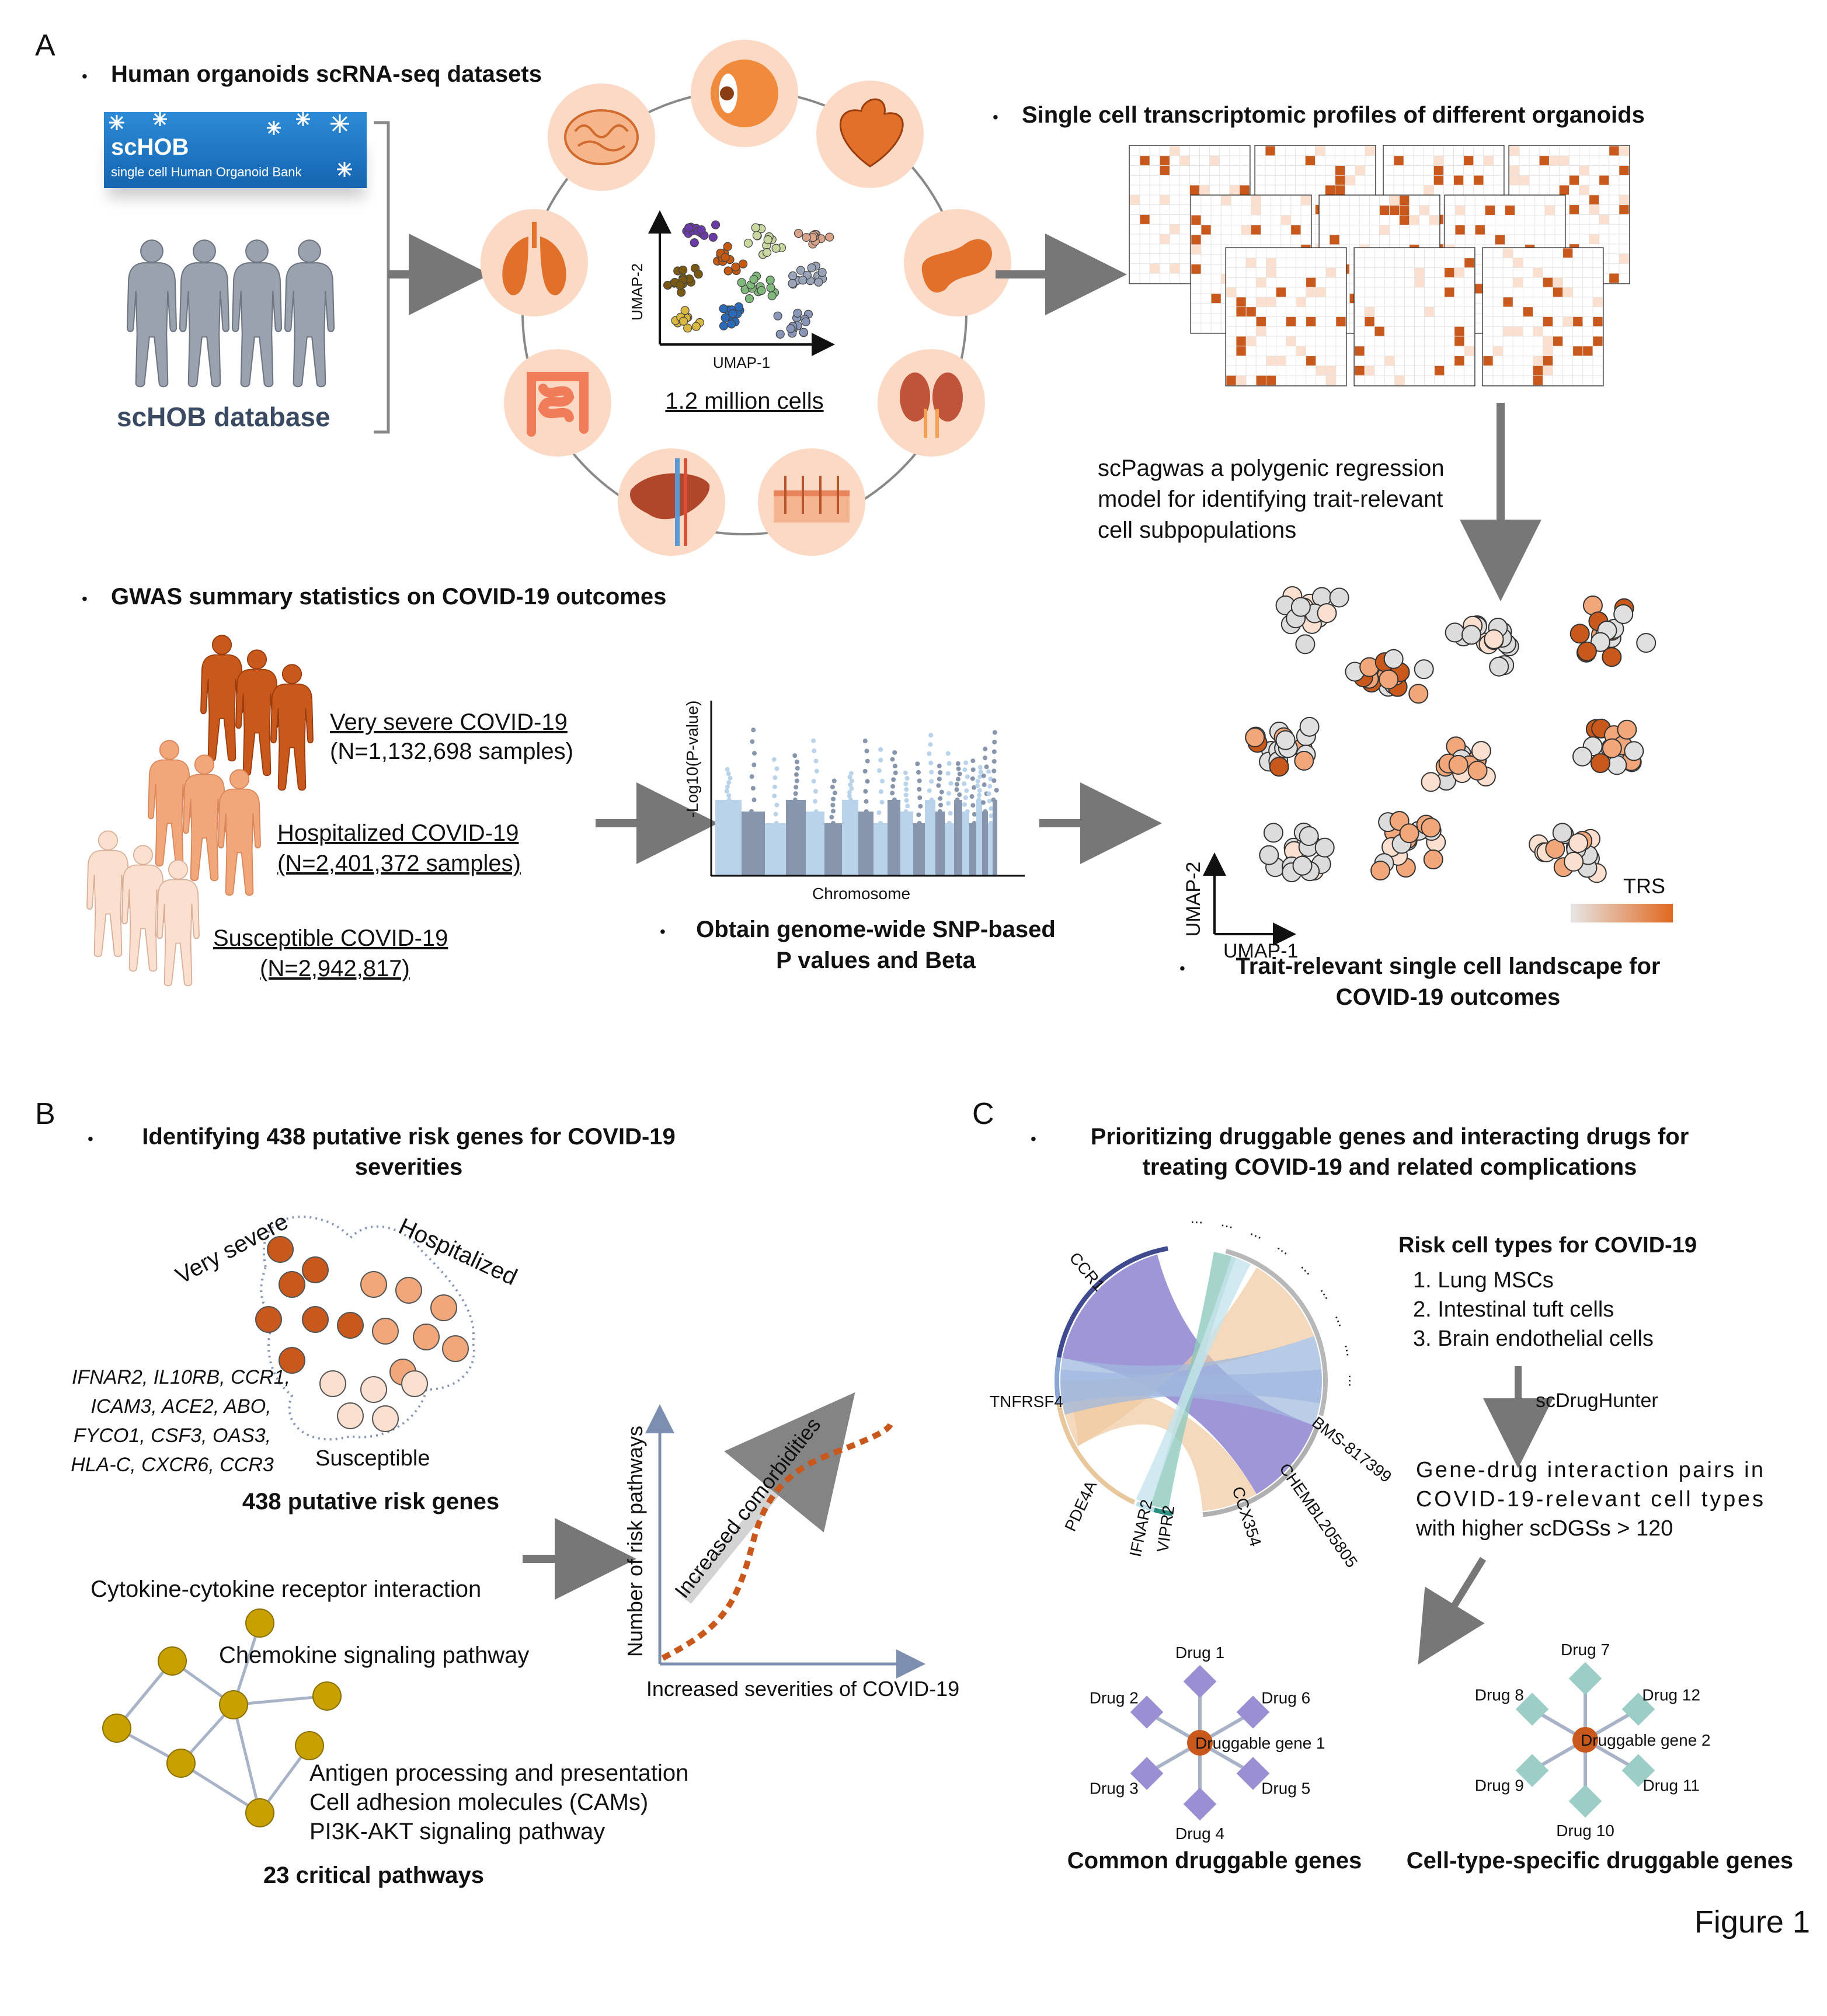  I want to click on gene-line-3: FYCO1, CSF3, OAS3,, so click(172, 1436).